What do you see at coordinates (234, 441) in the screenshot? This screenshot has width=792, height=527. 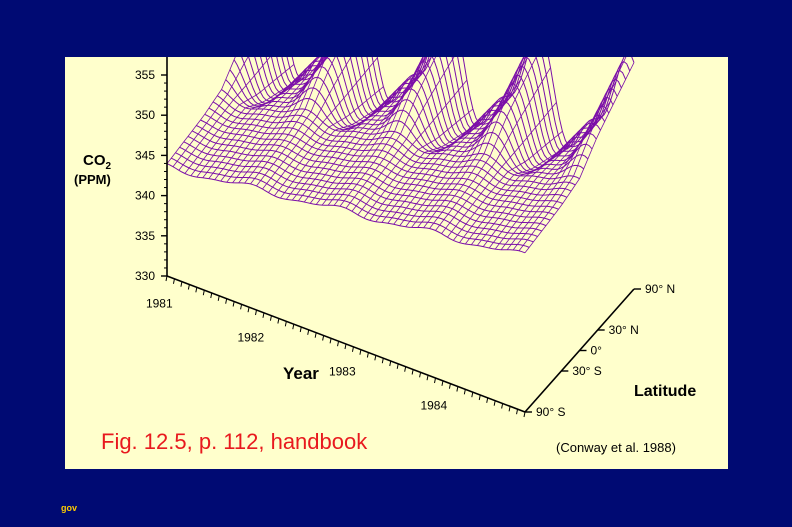 I see `figure-caption: Fig. 12.5, p. 112, handbook` at bounding box center [234, 441].